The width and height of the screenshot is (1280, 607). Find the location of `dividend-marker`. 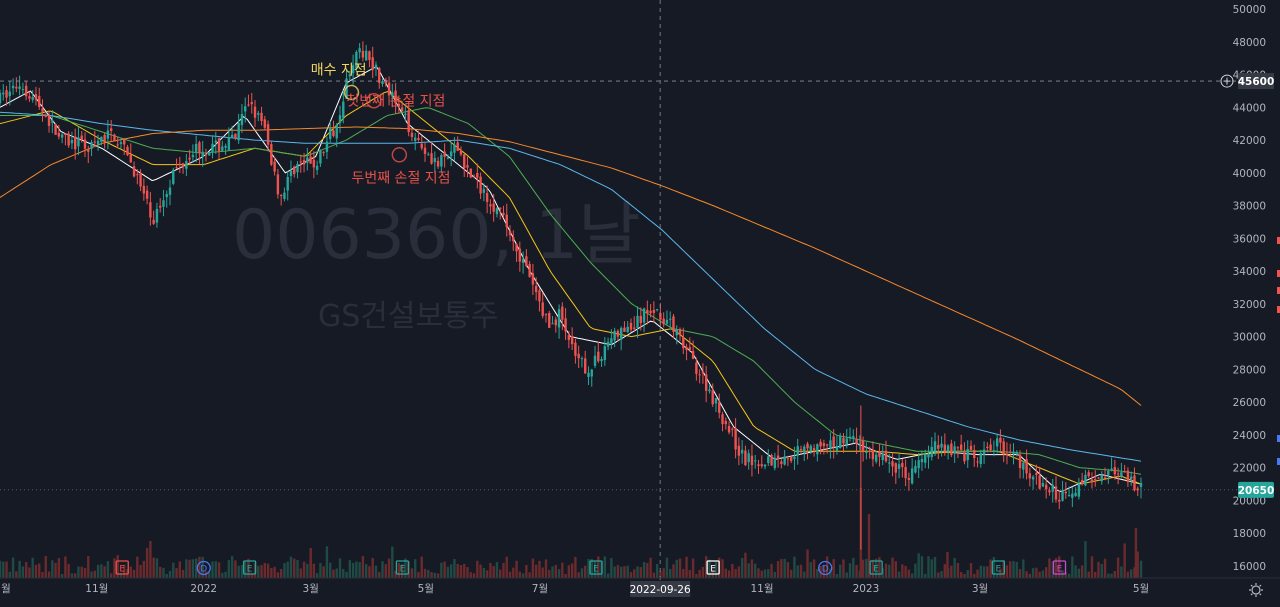

dividend-marker is located at coordinates (825, 568).